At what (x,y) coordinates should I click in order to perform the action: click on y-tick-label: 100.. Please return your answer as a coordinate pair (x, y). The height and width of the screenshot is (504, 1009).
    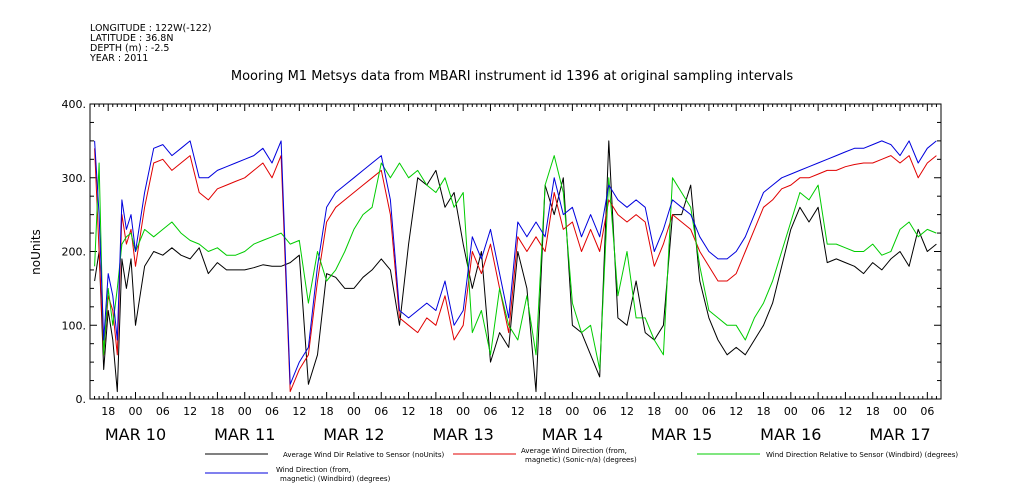
    Looking at the image, I should click on (74, 325).